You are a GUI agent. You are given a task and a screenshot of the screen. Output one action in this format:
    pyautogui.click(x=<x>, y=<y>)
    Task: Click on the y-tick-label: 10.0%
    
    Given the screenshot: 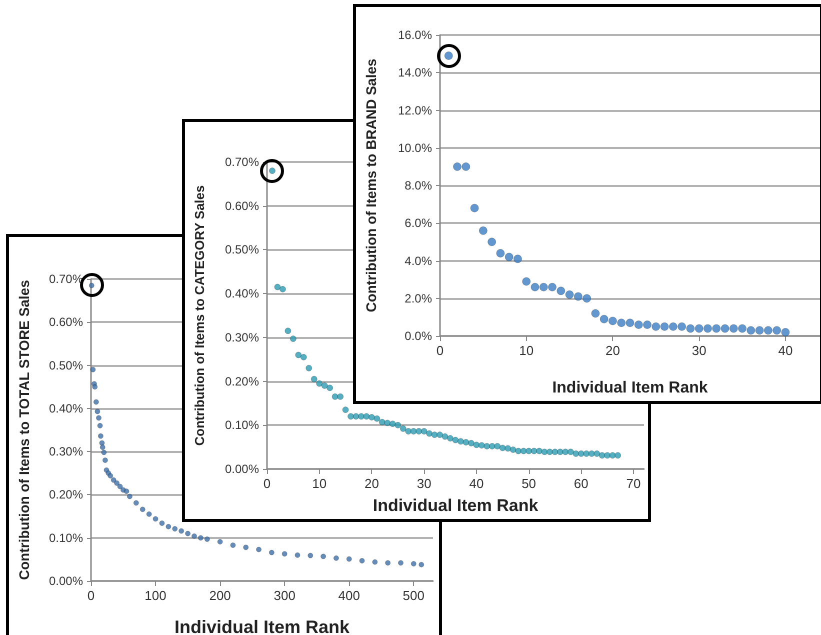 What is the action you would take?
    pyautogui.click(x=415, y=147)
    